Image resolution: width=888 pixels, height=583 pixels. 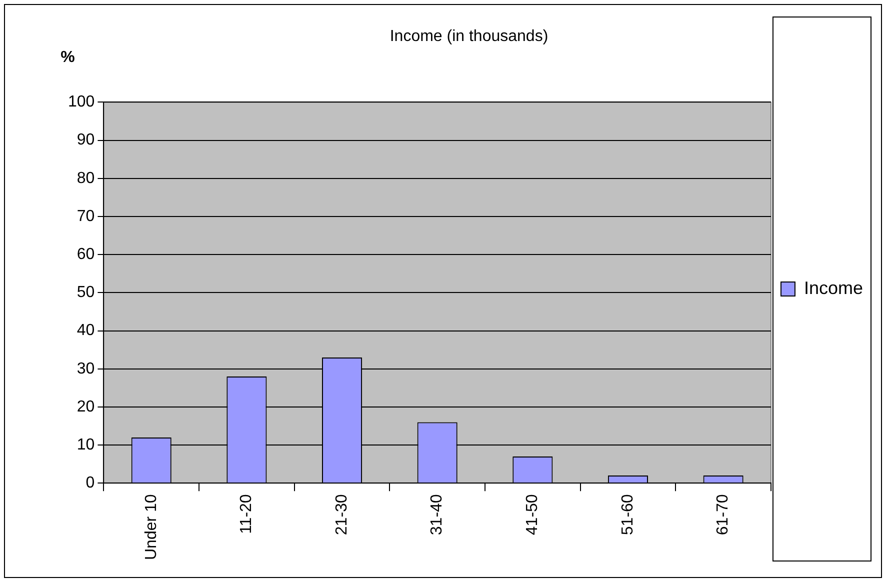 What do you see at coordinates (90, 483) in the screenshot?
I see `y-tick-label: 0` at bounding box center [90, 483].